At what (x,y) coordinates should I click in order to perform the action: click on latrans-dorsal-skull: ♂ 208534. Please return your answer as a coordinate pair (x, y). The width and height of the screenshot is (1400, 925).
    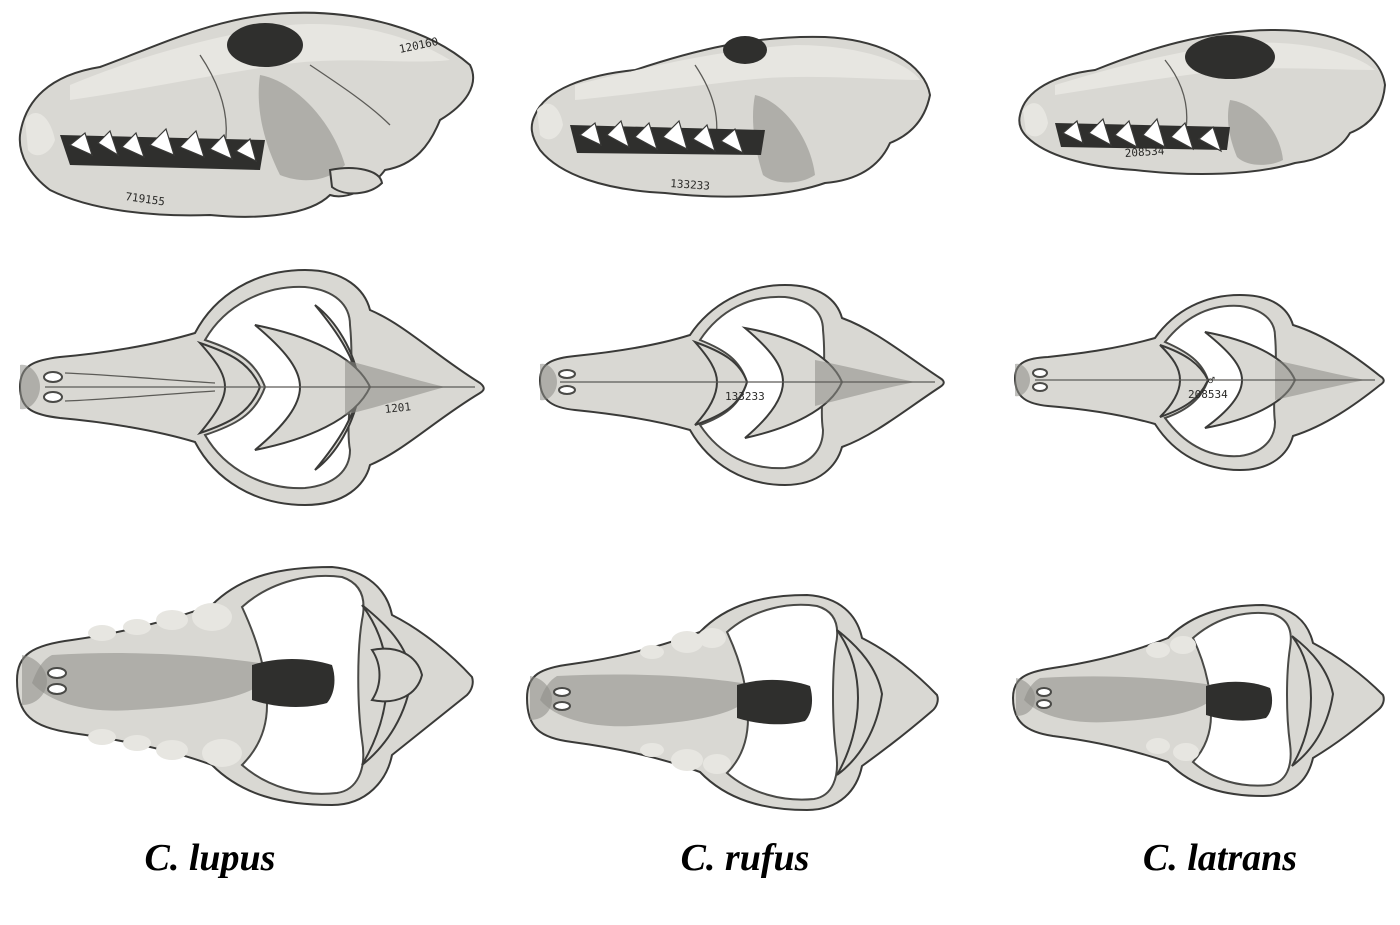
    Looking at the image, I should click on (1197, 382).